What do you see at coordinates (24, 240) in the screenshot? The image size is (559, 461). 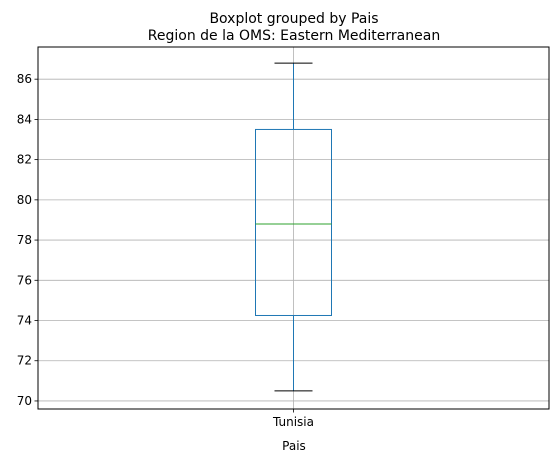 I see `y-tick-label: 78` at bounding box center [24, 240].